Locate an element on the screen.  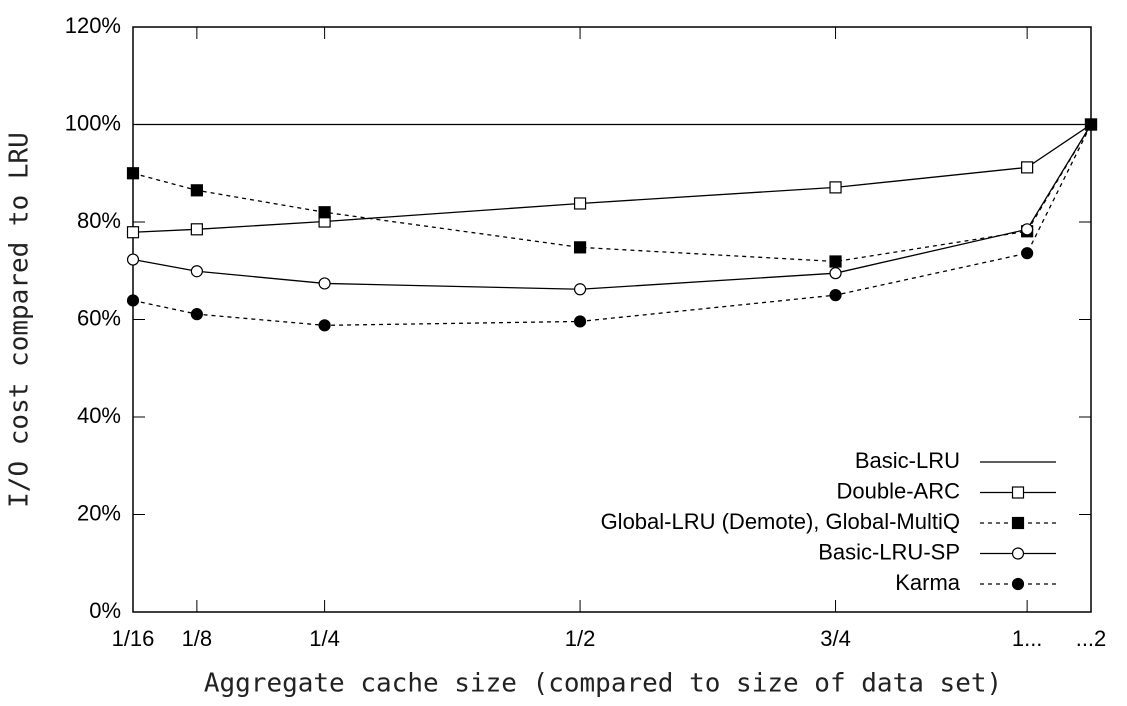
x-tick-label: 1/4 is located at coordinates (324, 638).